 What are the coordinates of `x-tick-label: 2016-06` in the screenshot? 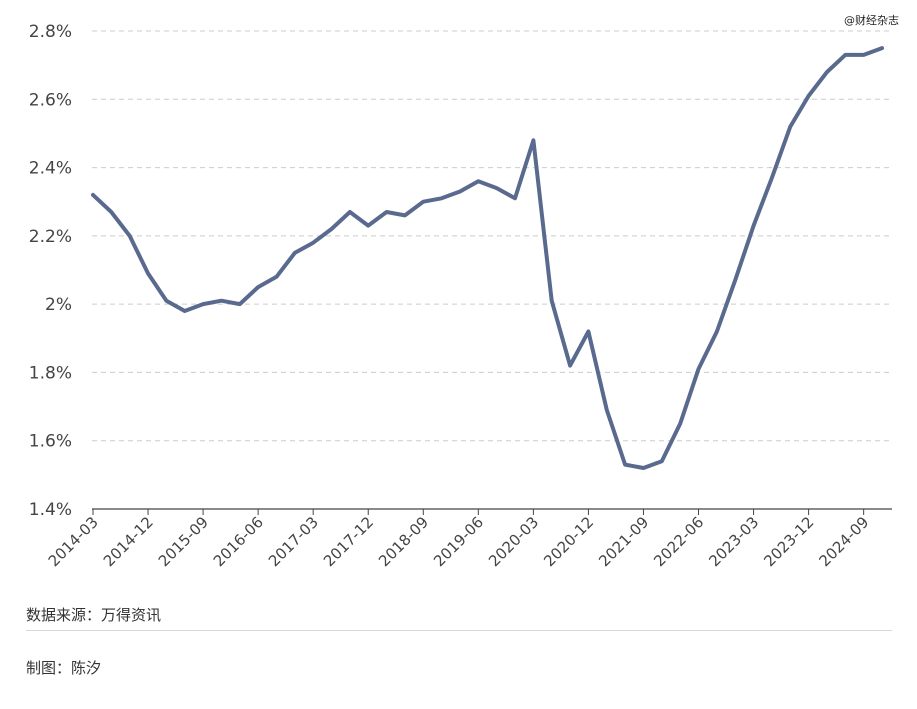 It's located at (238, 541).